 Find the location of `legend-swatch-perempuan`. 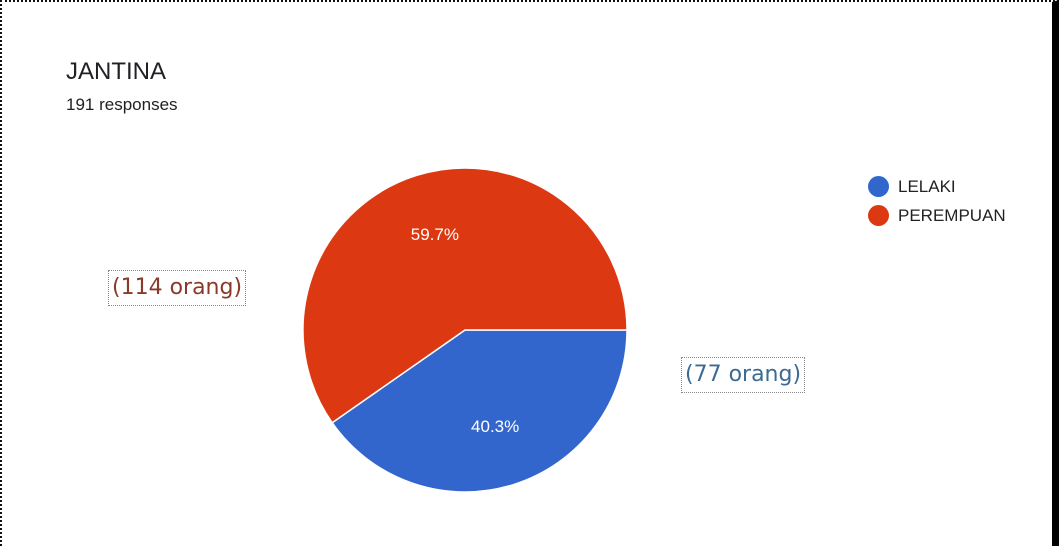

legend-swatch-perempuan is located at coordinates (878, 215).